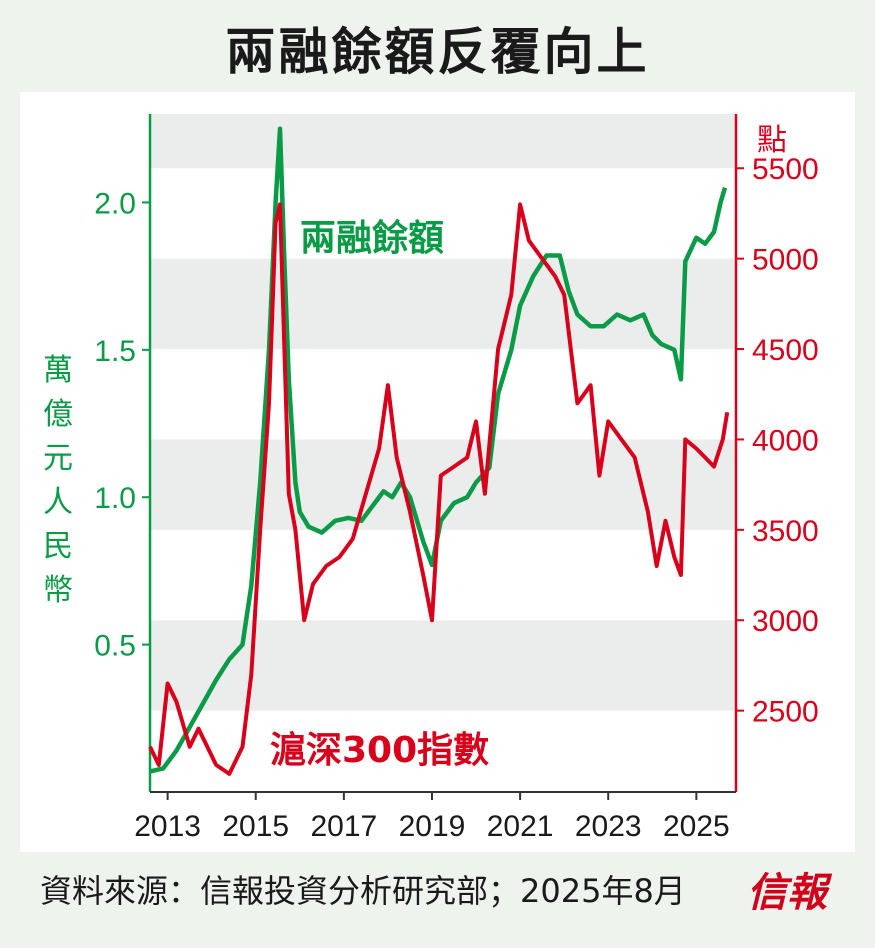  What do you see at coordinates (785, 621) in the screenshot?
I see `right-tick-label: 3000` at bounding box center [785, 621].